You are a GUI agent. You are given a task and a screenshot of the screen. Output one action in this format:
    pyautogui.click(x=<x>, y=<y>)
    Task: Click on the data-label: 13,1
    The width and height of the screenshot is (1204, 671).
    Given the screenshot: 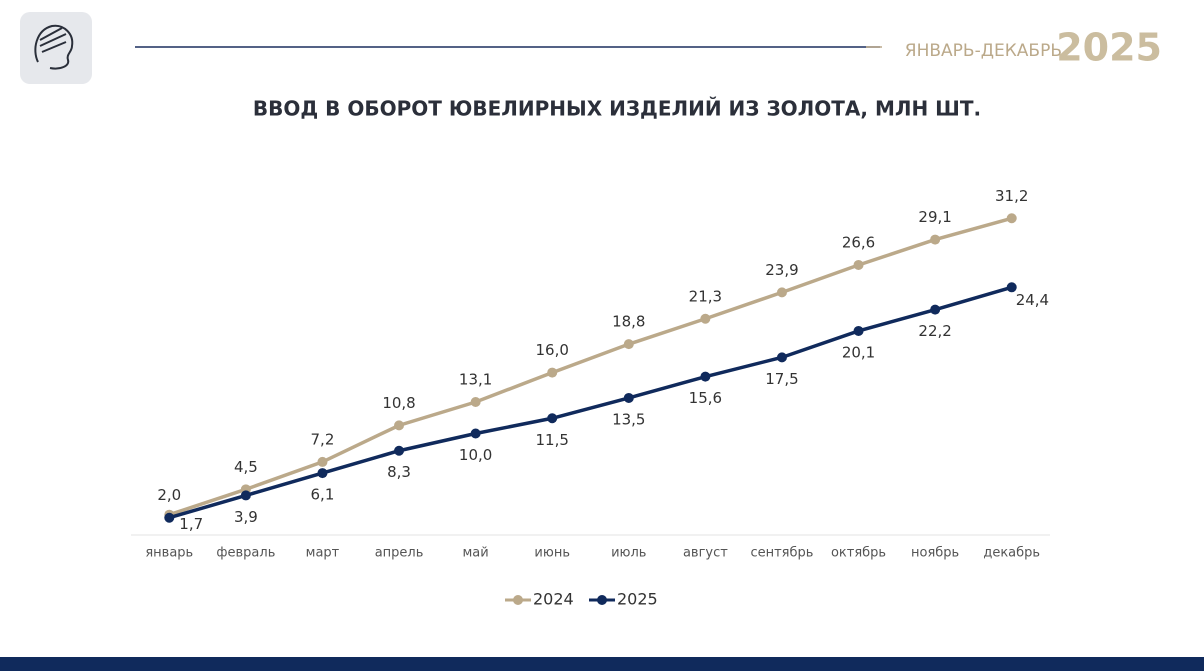 What is the action you would take?
    pyautogui.click(x=475, y=380)
    